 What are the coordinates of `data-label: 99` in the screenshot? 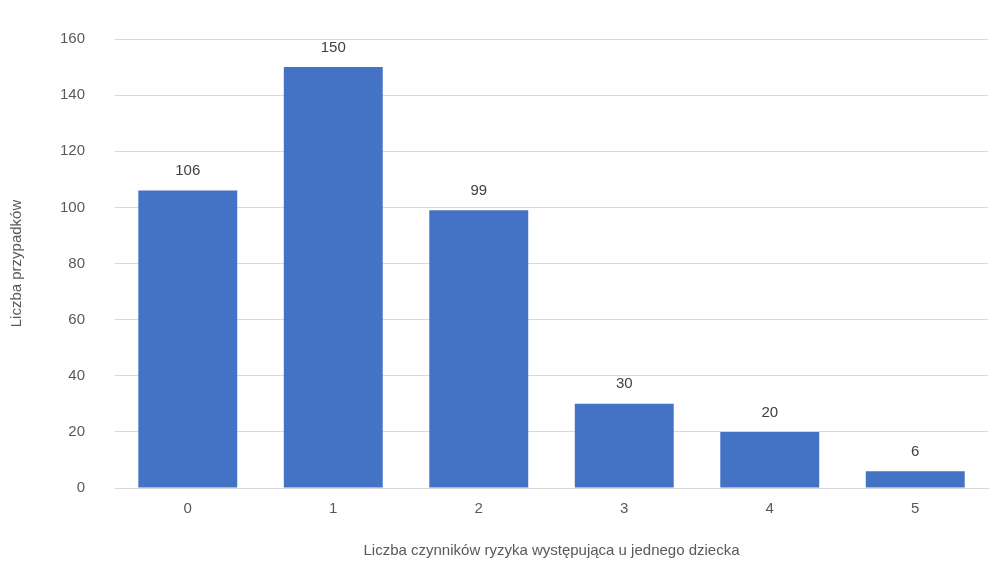 It's located at (479, 189).